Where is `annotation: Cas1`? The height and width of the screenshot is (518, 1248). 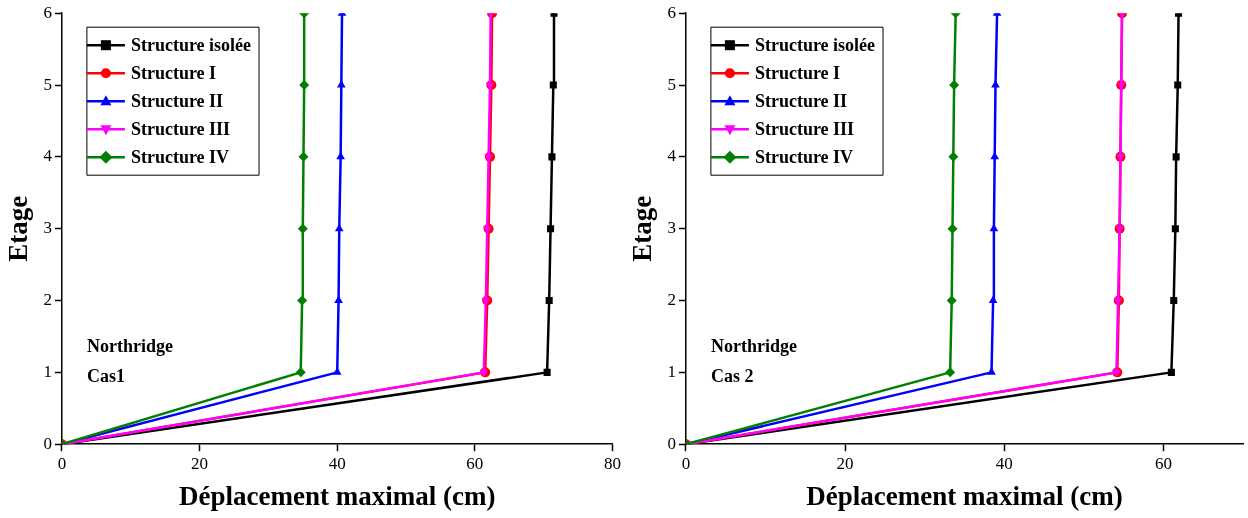
annotation: Cas1 is located at coordinates (105, 376).